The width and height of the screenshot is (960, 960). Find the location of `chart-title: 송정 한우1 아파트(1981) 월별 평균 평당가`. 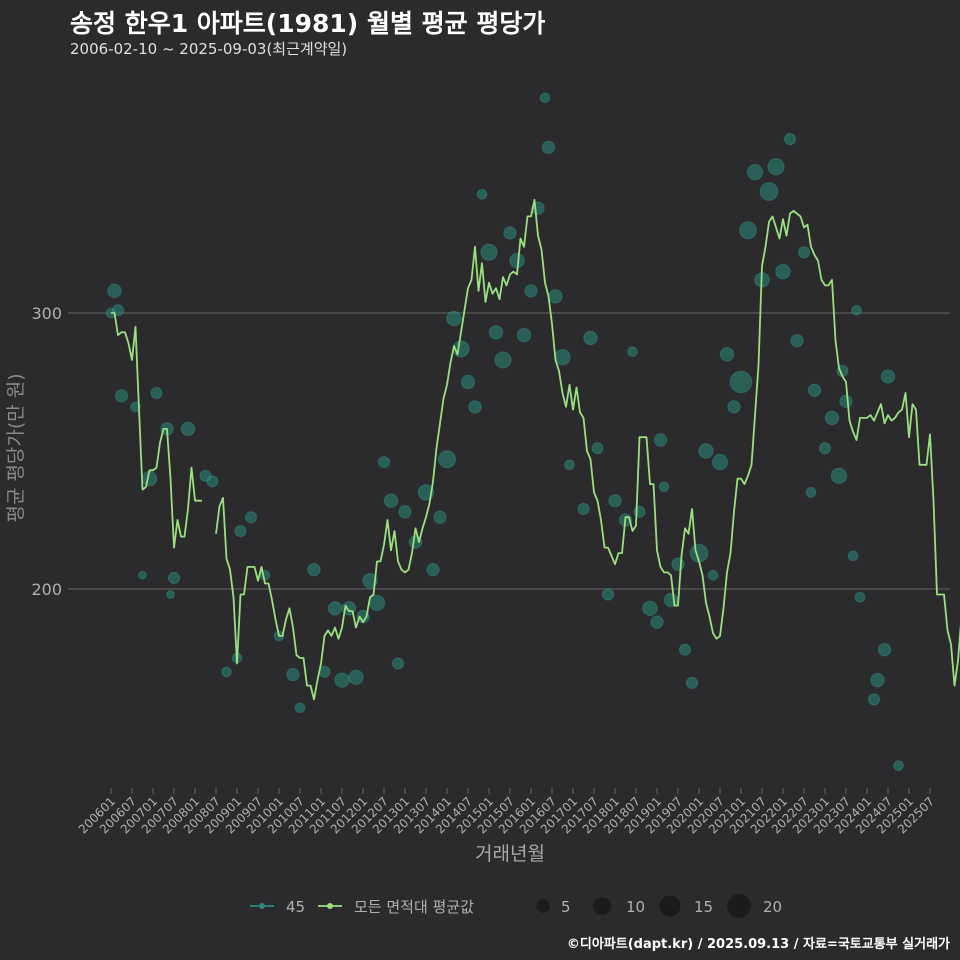

chart-title: 송정 한우1 아파트(1981) 월별 평균 평당가 is located at coordinates (308, 23).